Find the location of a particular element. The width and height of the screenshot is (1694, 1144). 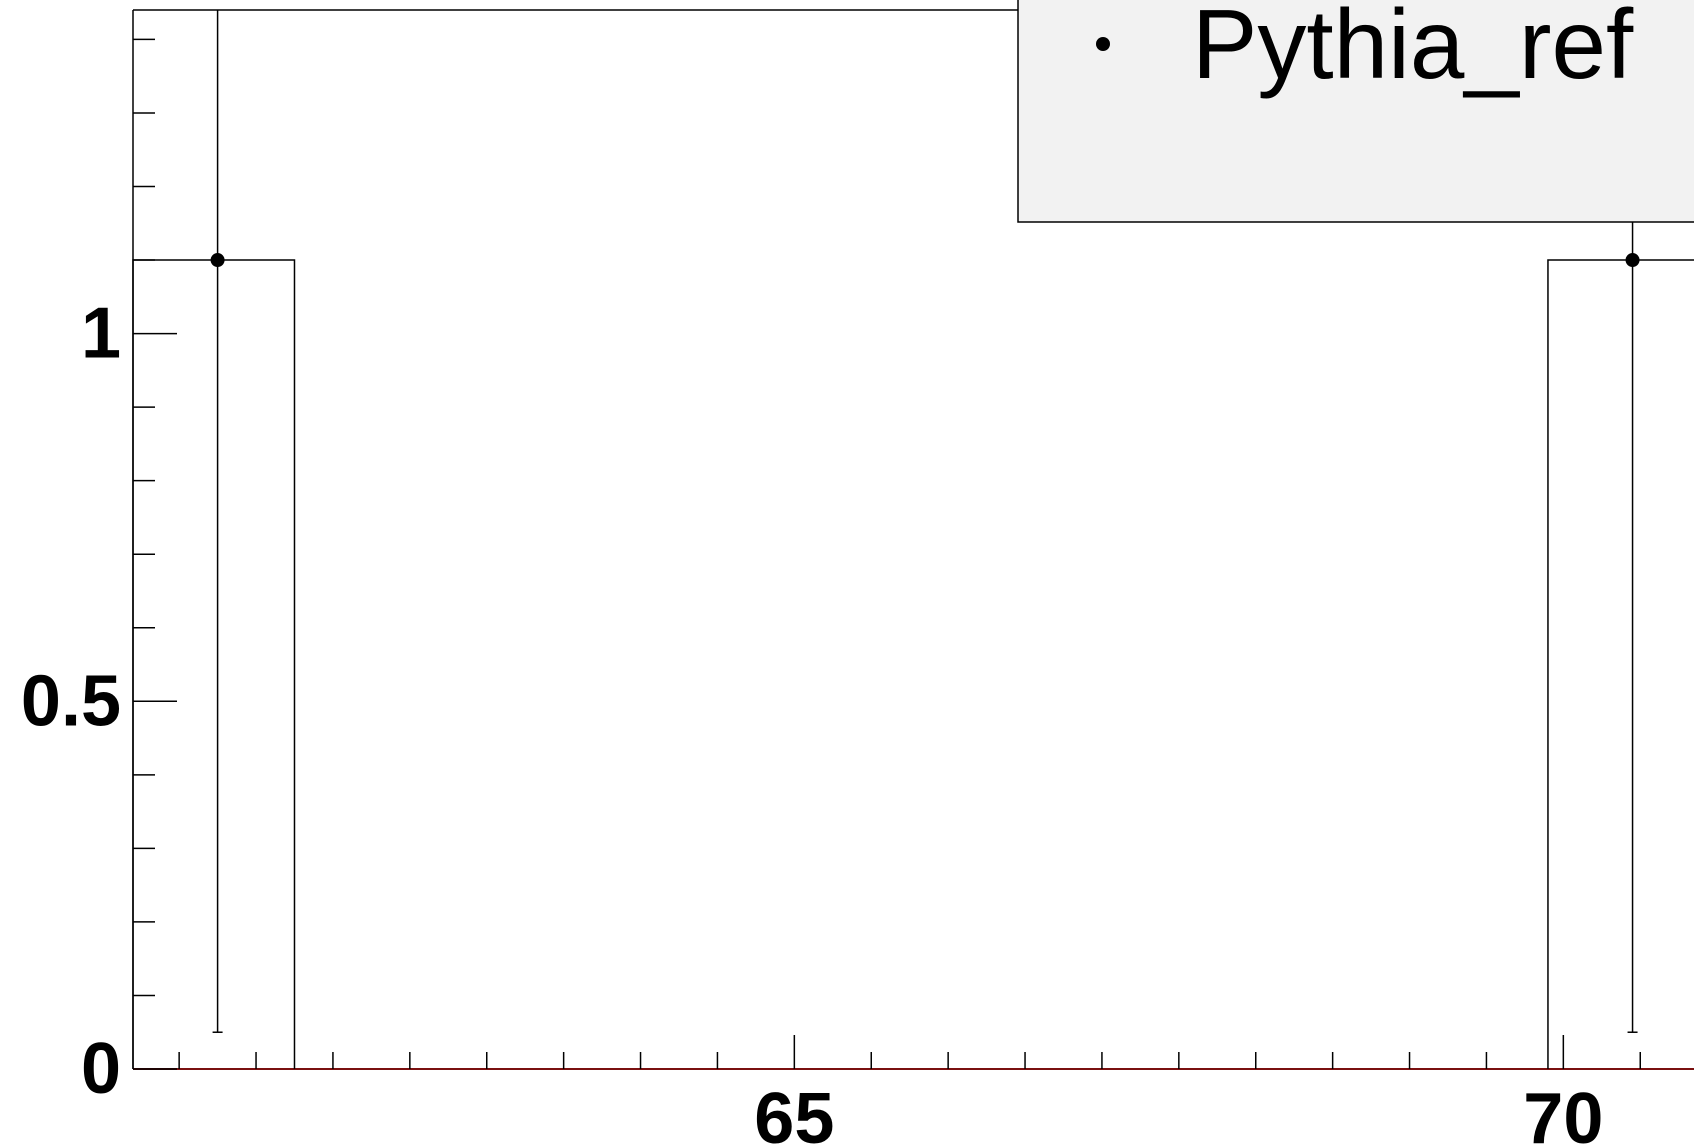

legend-label: Pythia_ref is located at coordinates (1413, 49).